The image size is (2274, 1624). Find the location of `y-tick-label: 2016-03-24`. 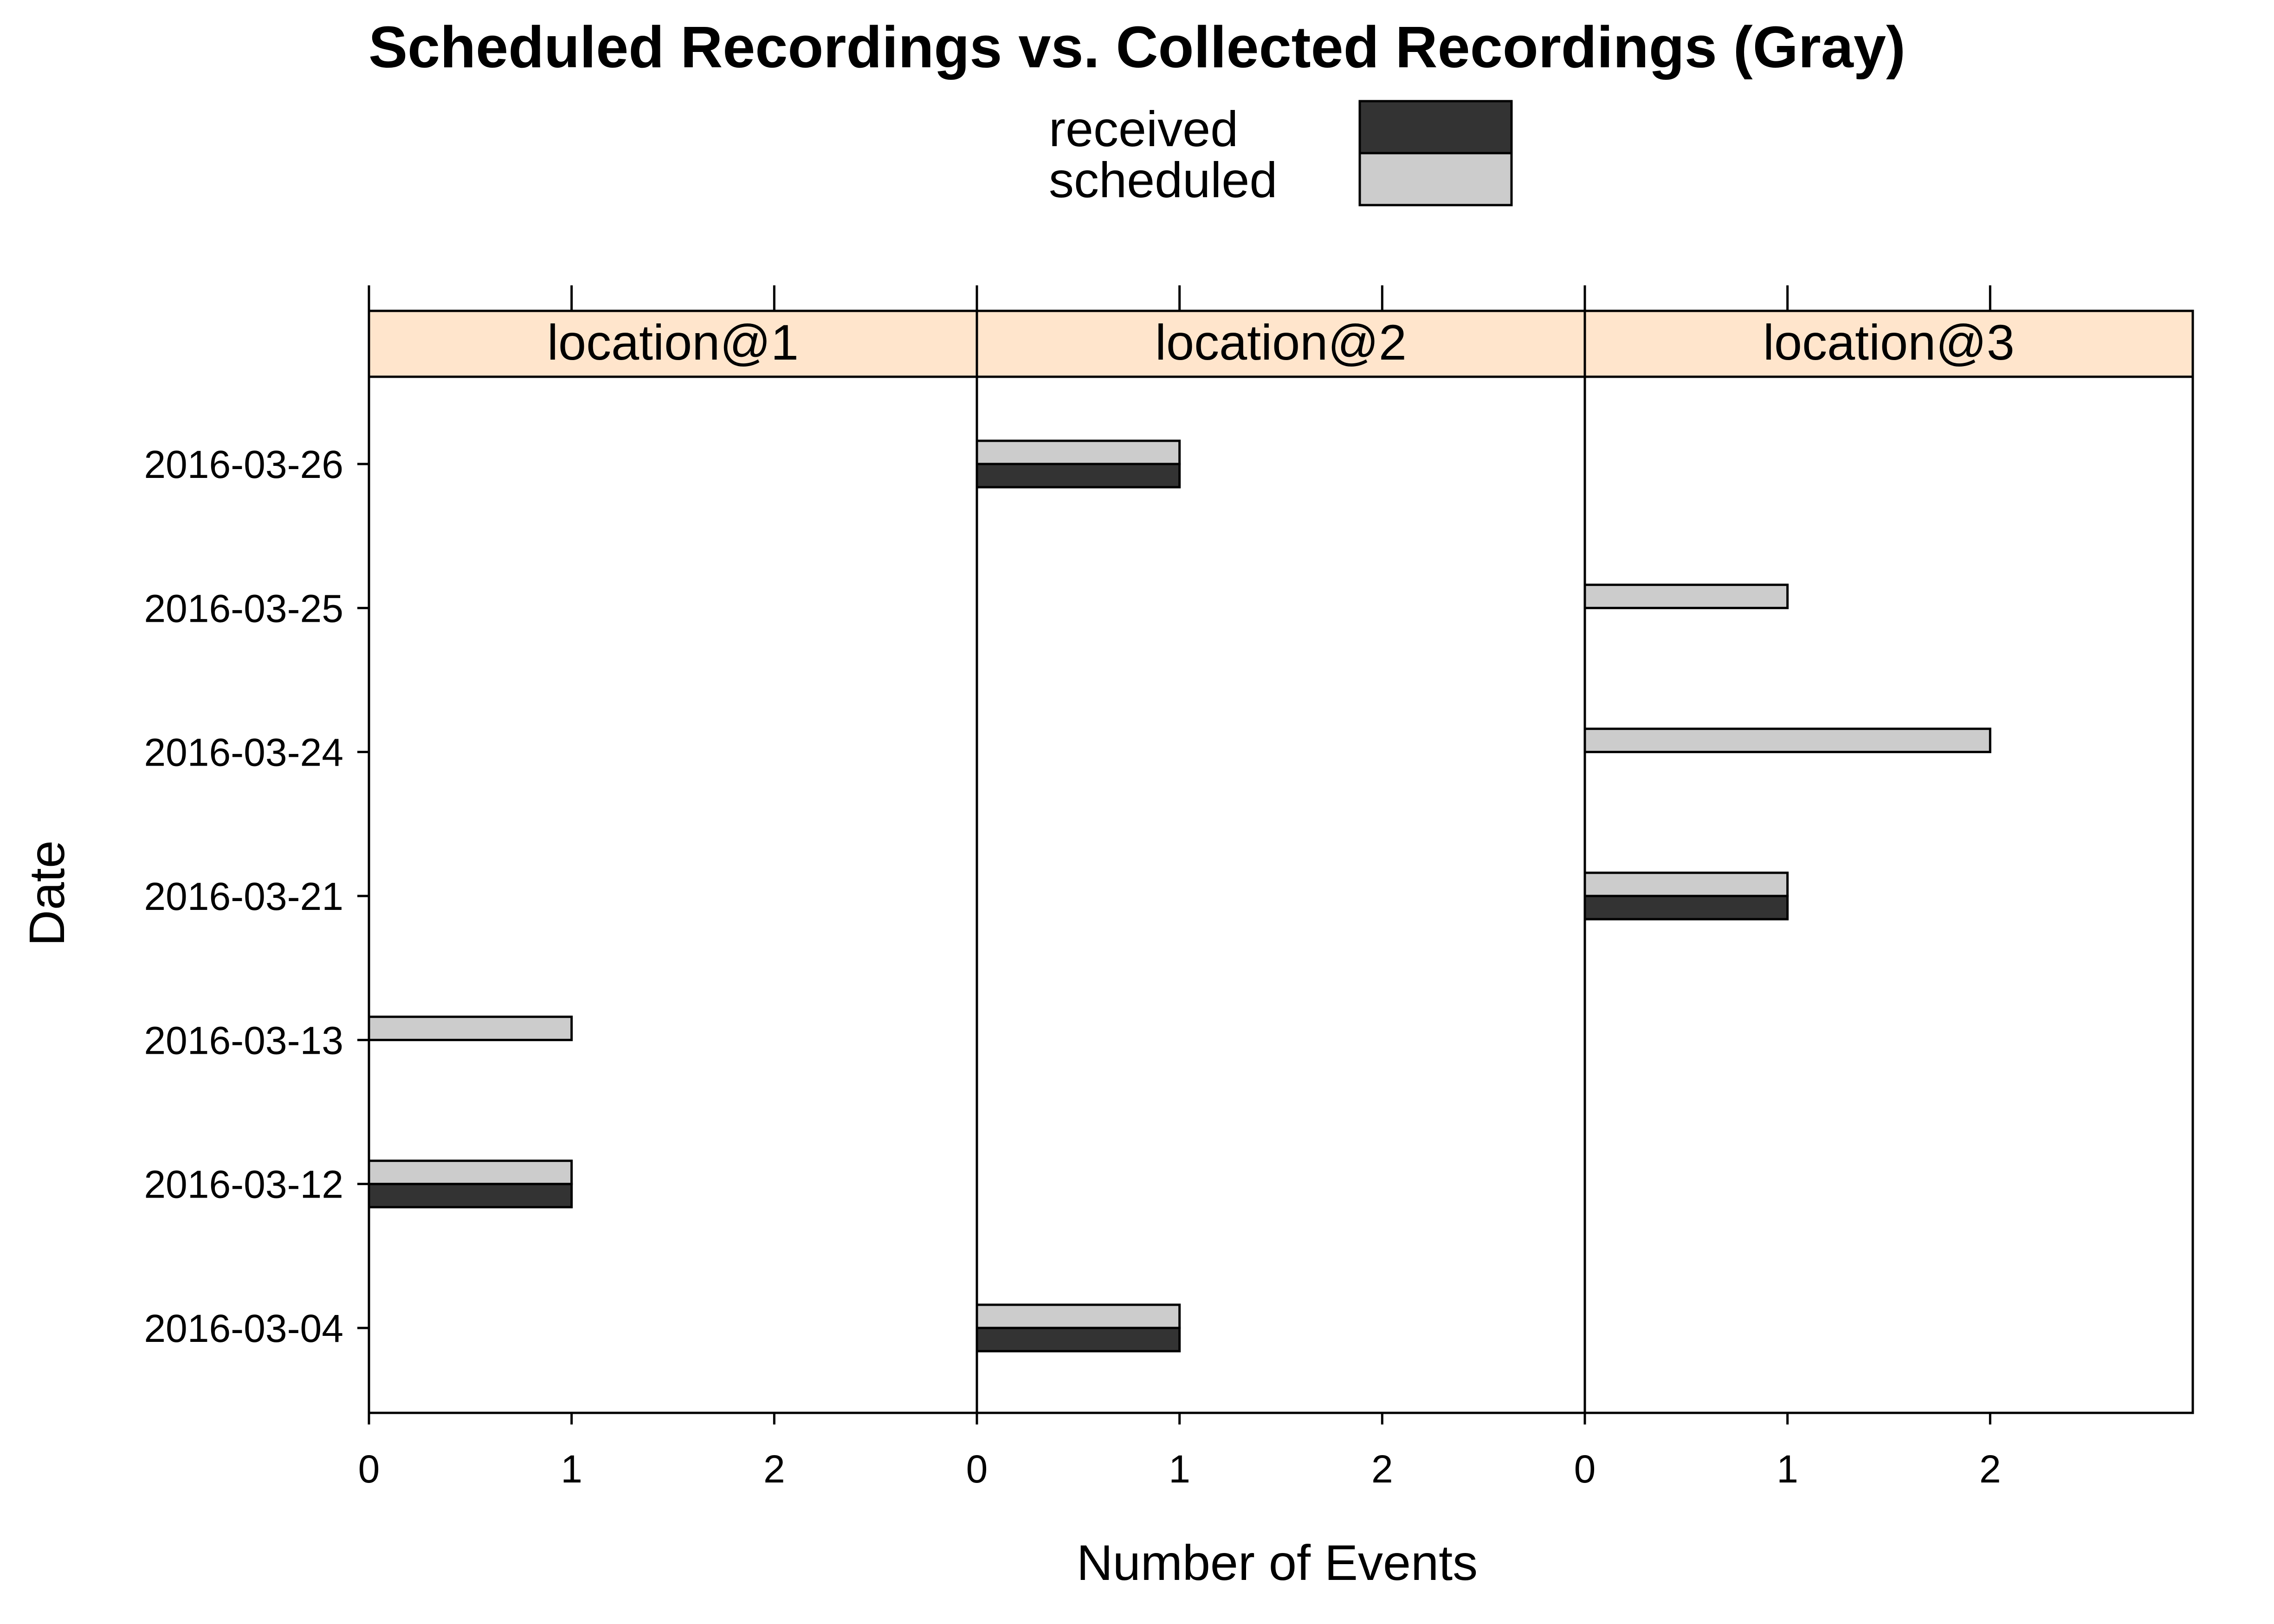

y-tick-label: 2016-03-24 is located at coordinates (244, 753).